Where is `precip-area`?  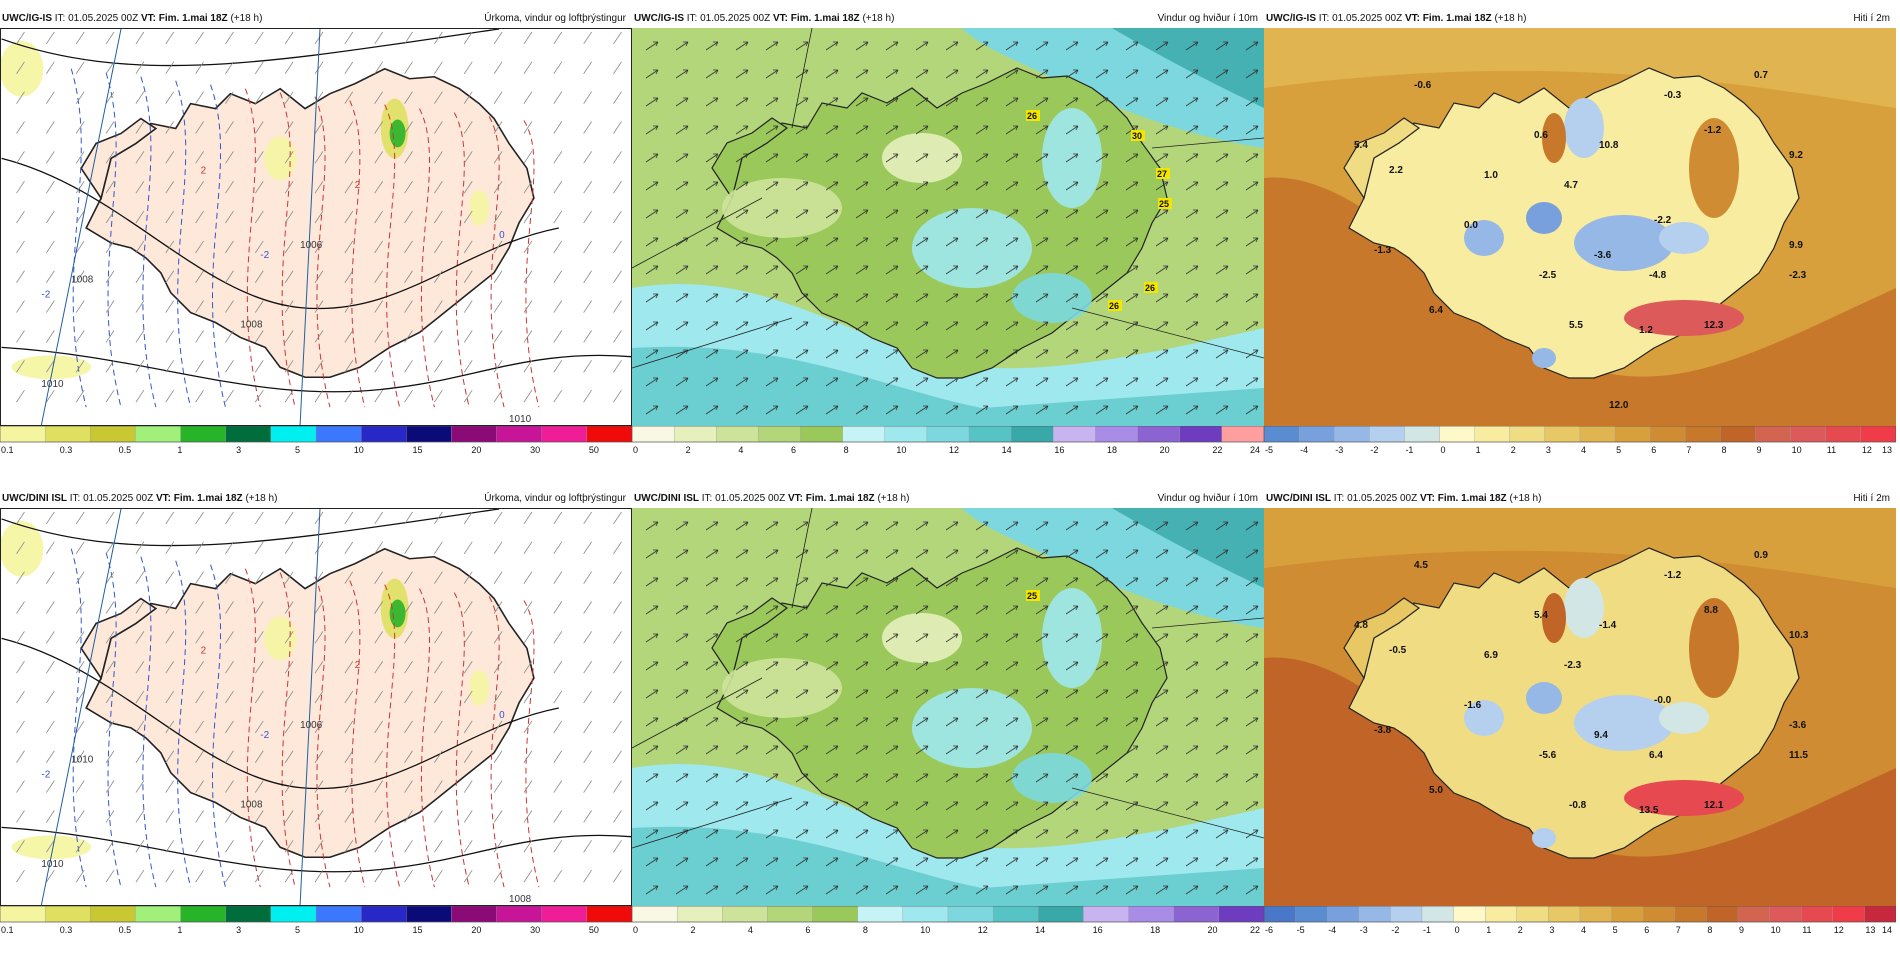
precip-area is located at coordinates (22, 68).